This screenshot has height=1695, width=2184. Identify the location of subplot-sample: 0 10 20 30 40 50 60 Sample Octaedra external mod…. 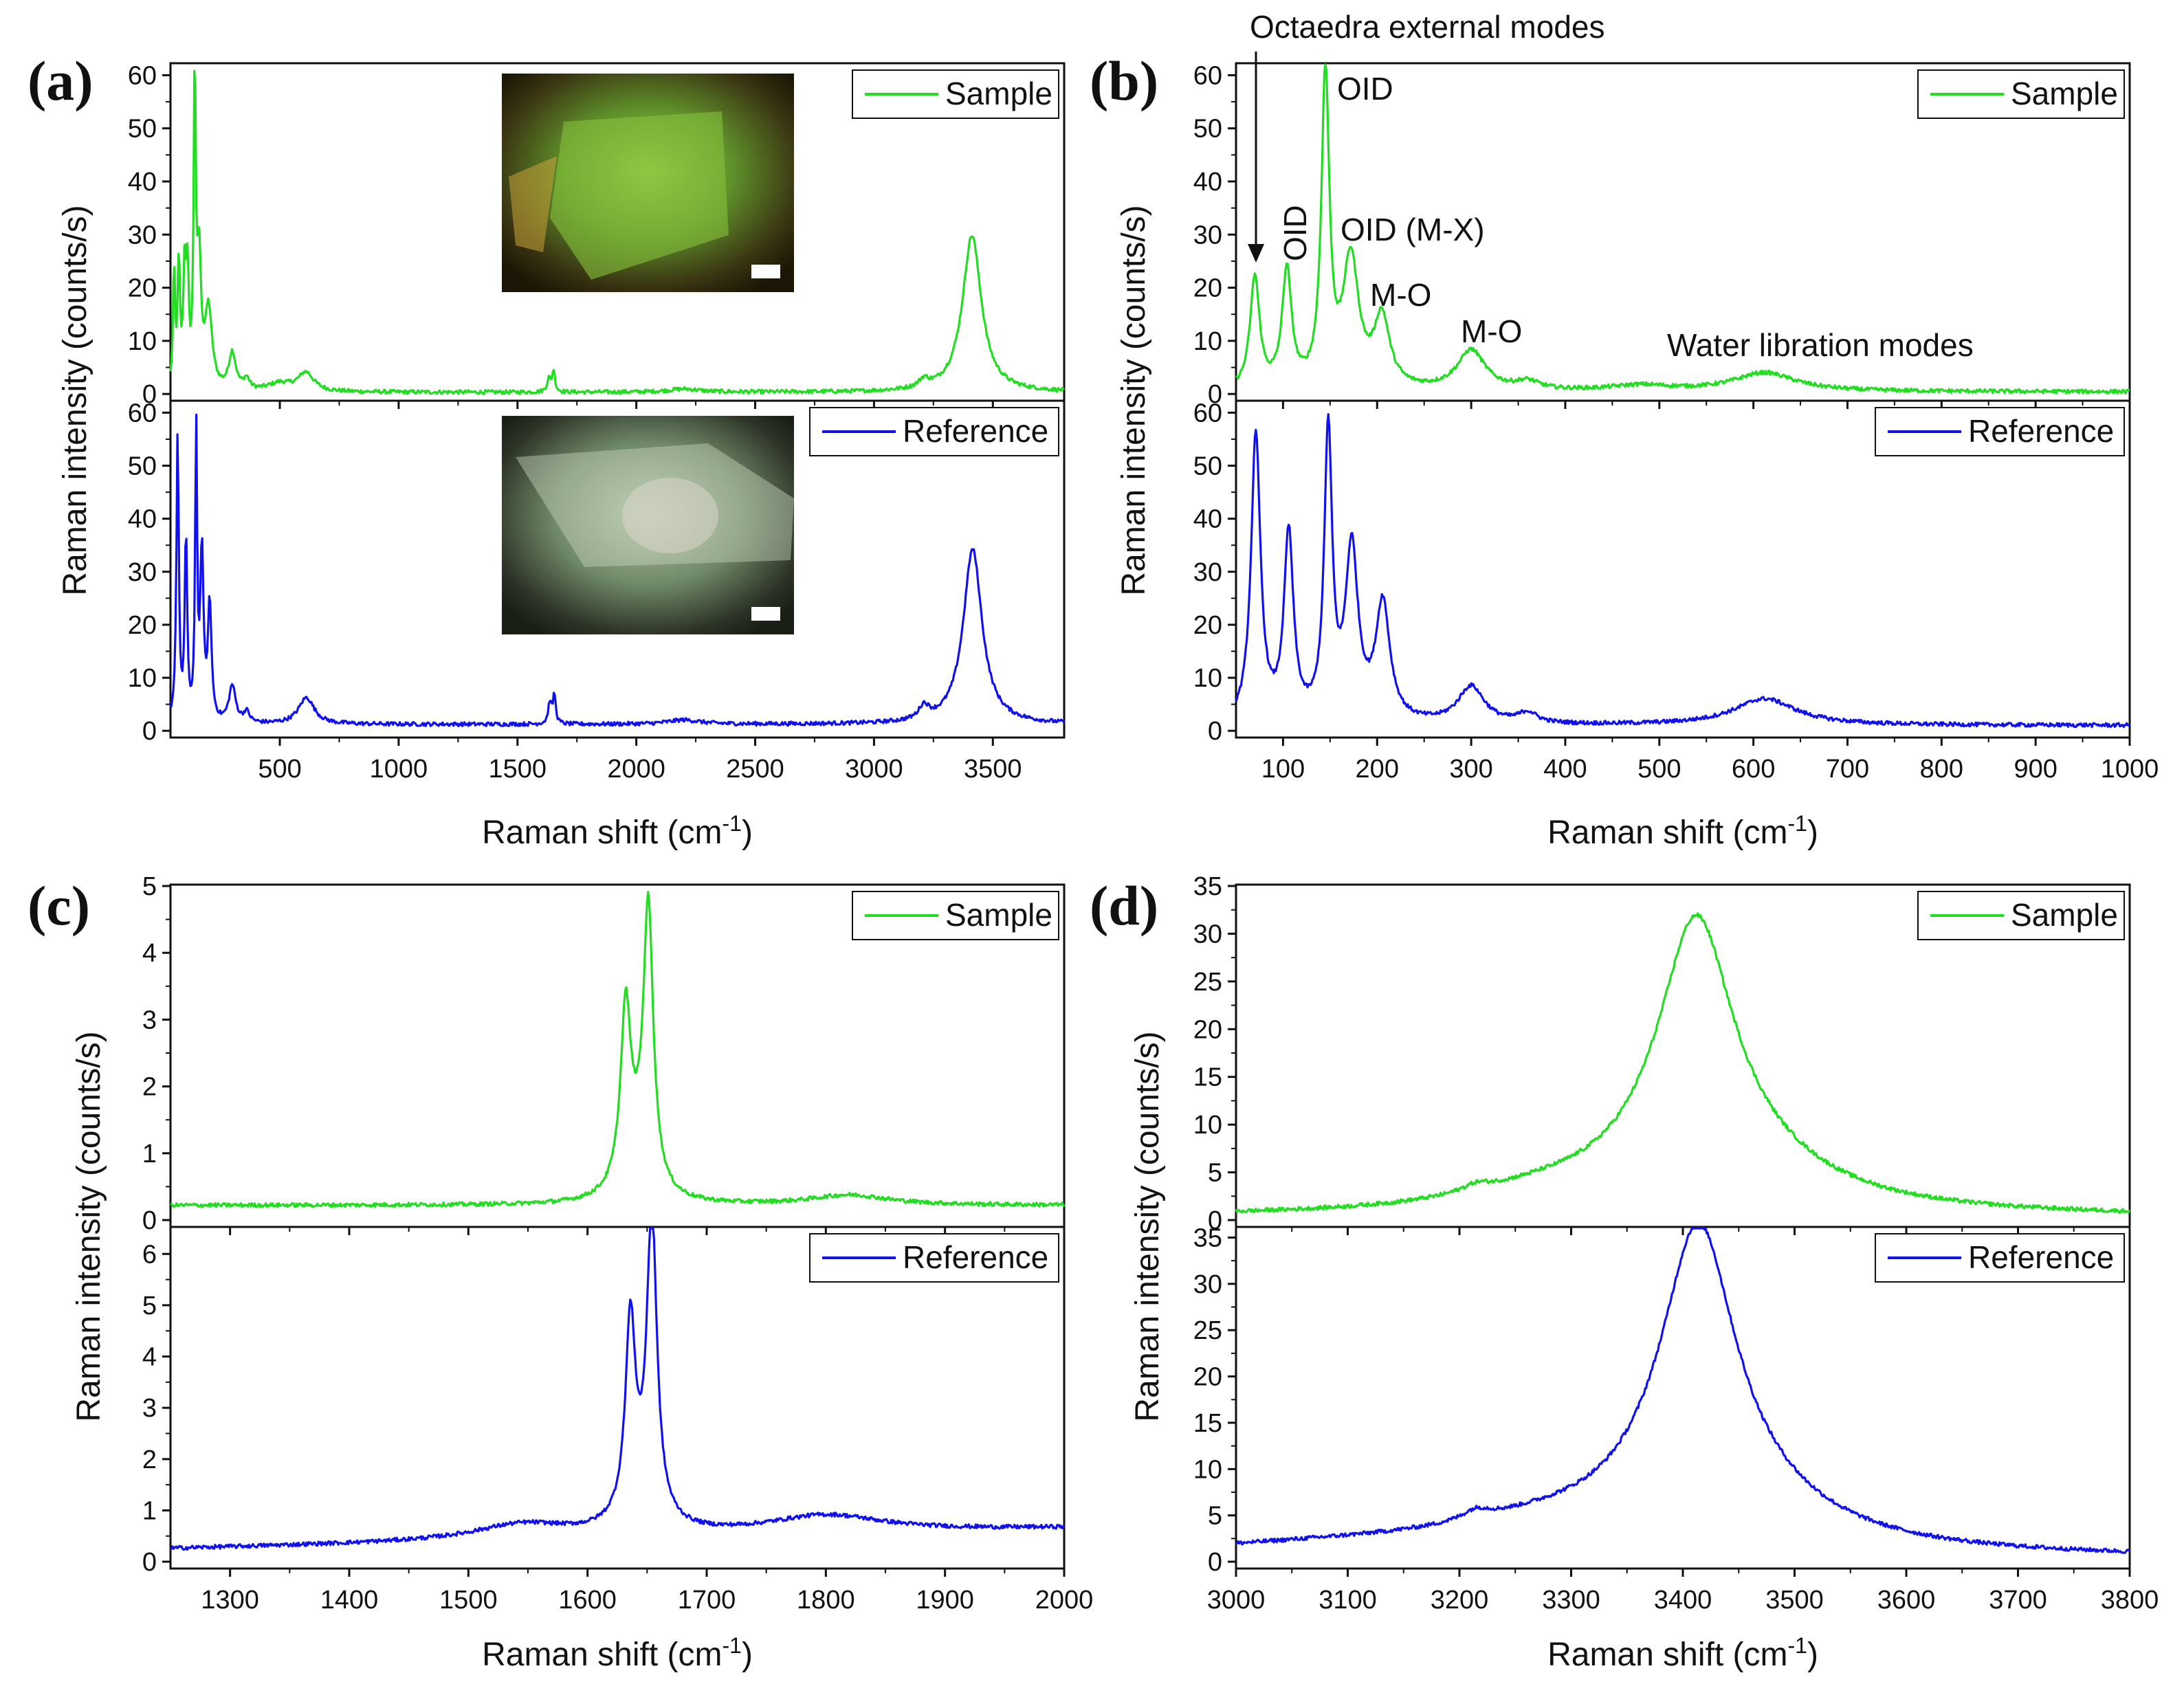
(1662, 209).